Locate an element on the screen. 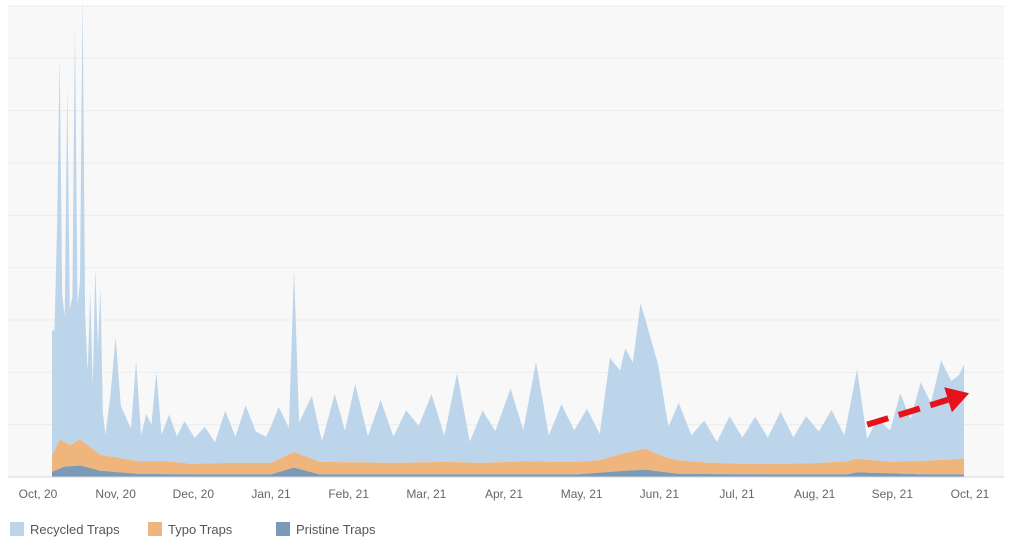 The image size is (1017, 538). series-area-typo-traps is located at coordinates (508, 457).